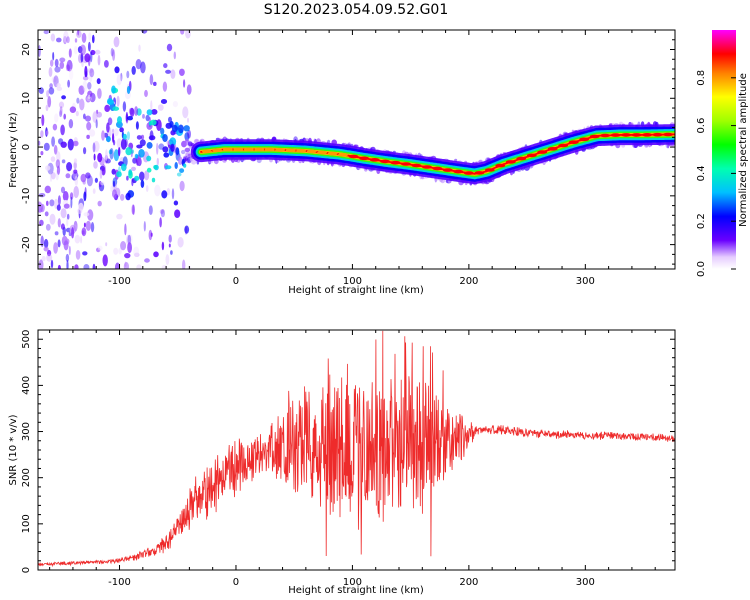  What do you see at coordinates (701, 221) in the screenshot?
I see `colorbar-tick-label: 0.2` at bounding box center [701, 221].